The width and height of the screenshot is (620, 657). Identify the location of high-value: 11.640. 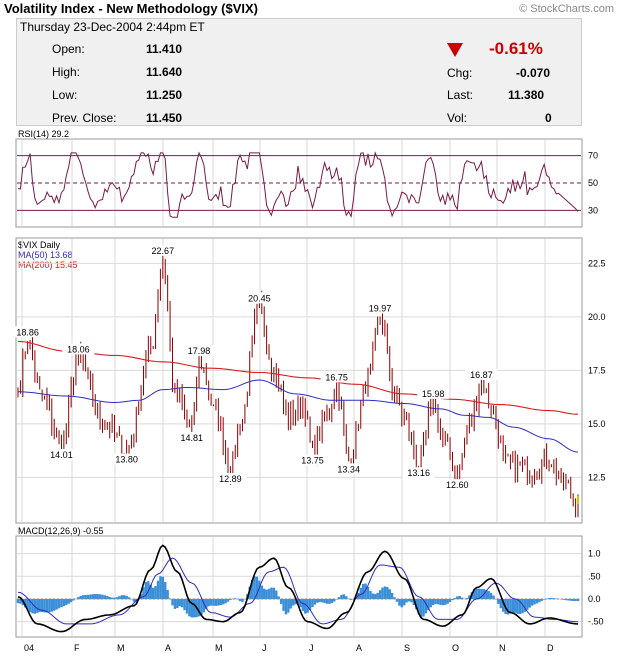
(164, 72).